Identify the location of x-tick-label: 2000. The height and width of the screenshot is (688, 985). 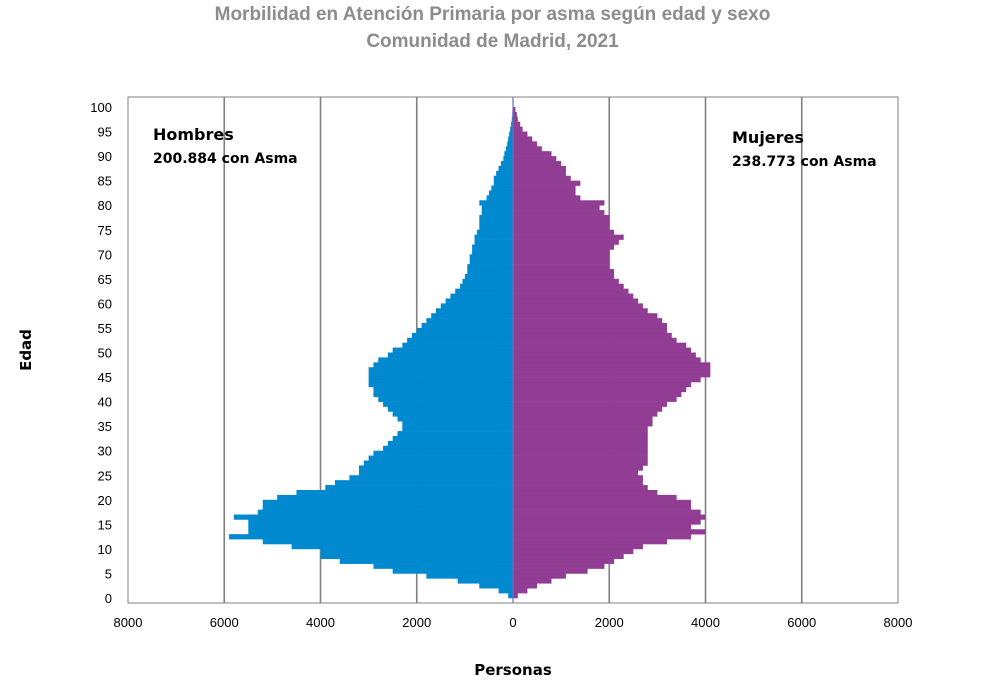
(416, 622).